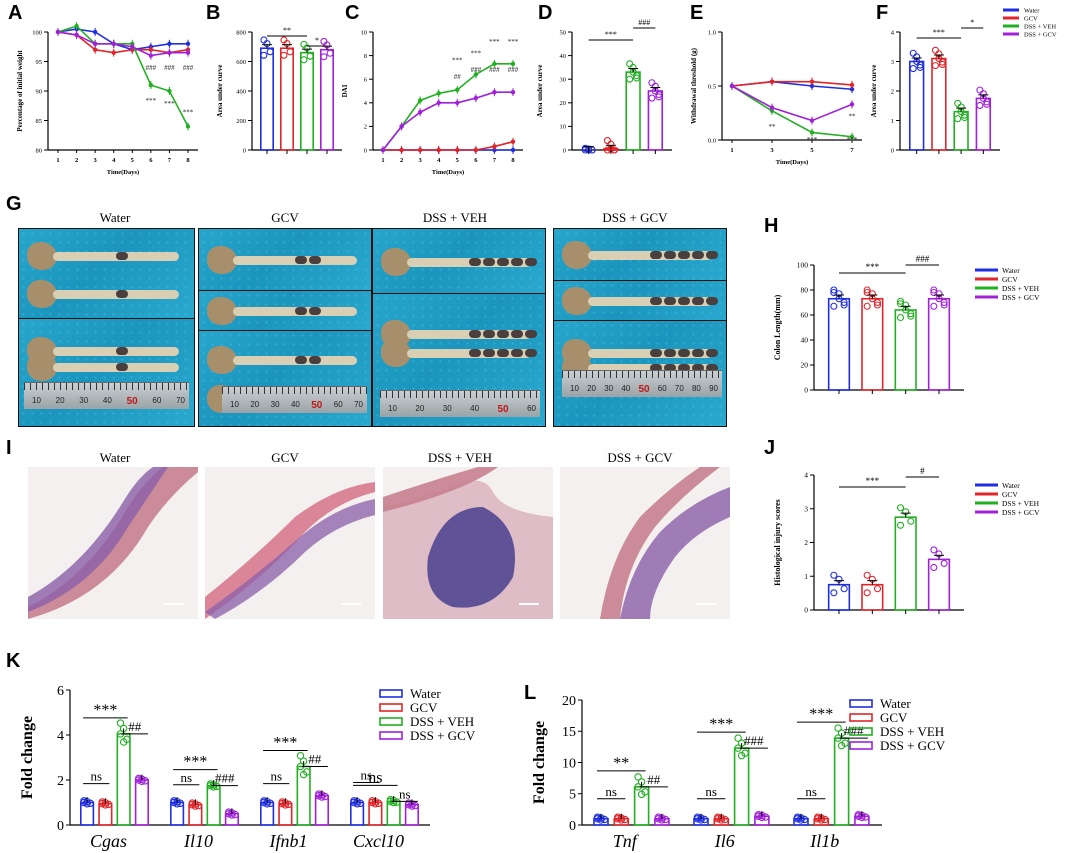 The image size is (1065, 853). Describe the element at coordinates (644, 389) in the screenshot. I see `ruler-number: 50` at that location.